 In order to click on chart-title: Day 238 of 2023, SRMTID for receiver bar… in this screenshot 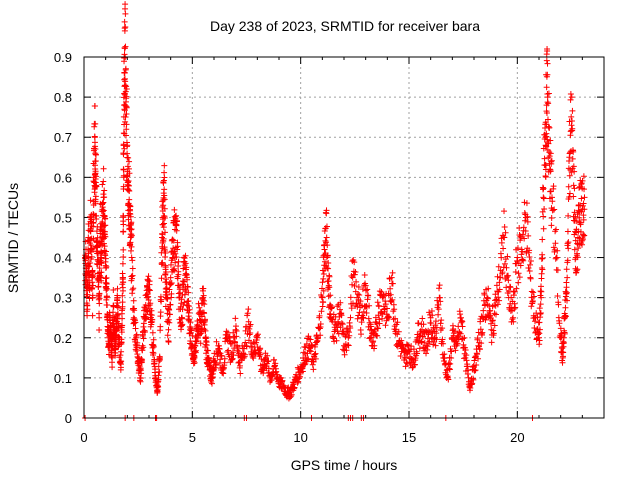, I will do `click(345, 26)`.